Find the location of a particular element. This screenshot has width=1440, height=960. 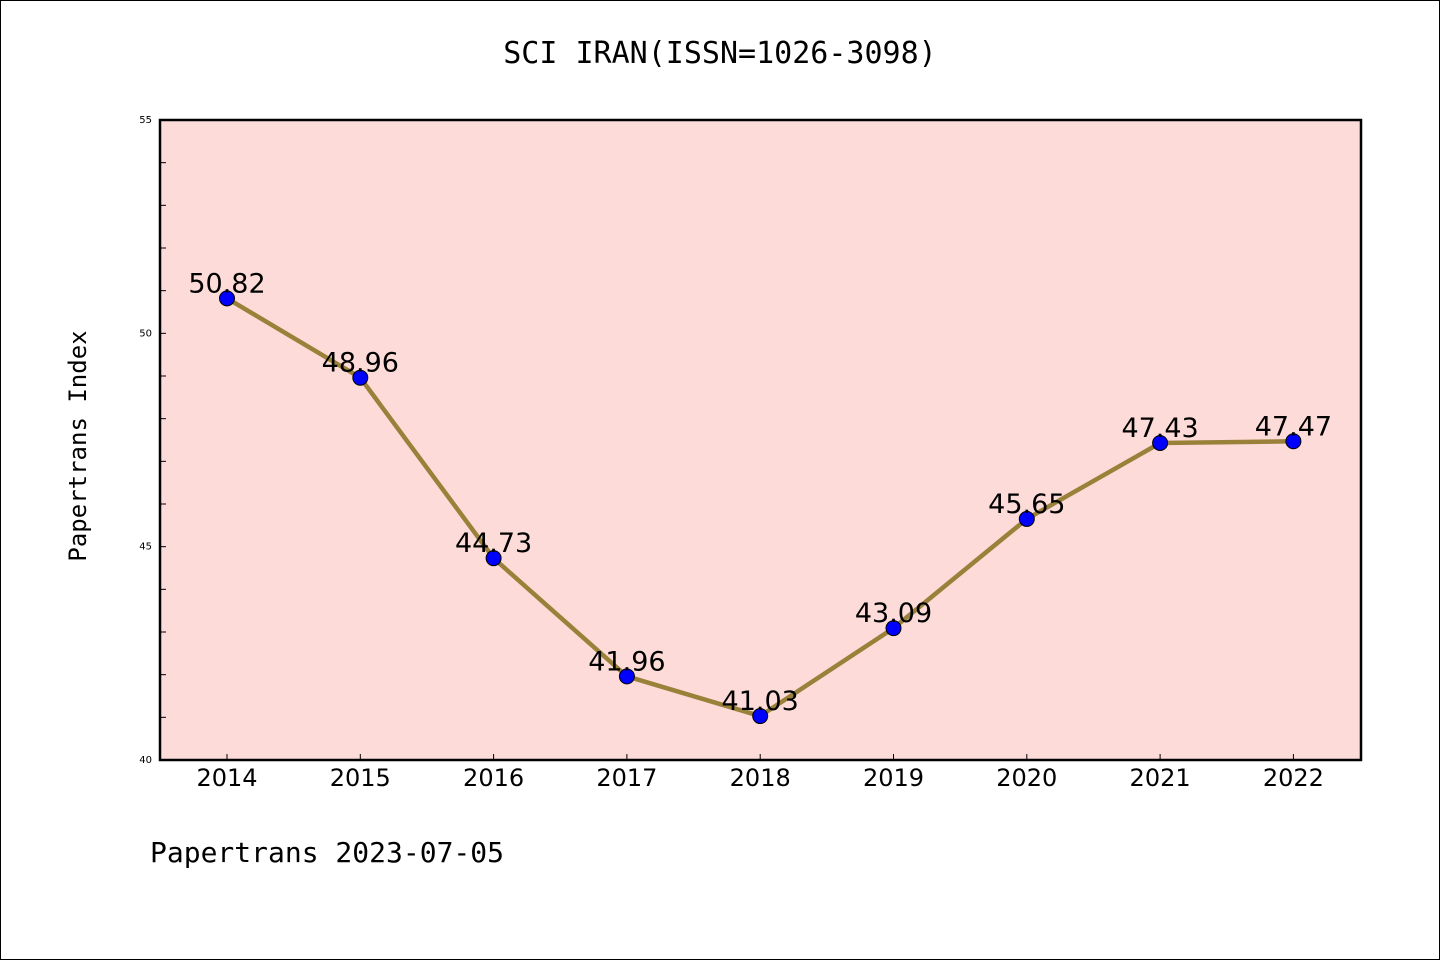

x-tick-label: 2014 is located at coordinates (226, 778).